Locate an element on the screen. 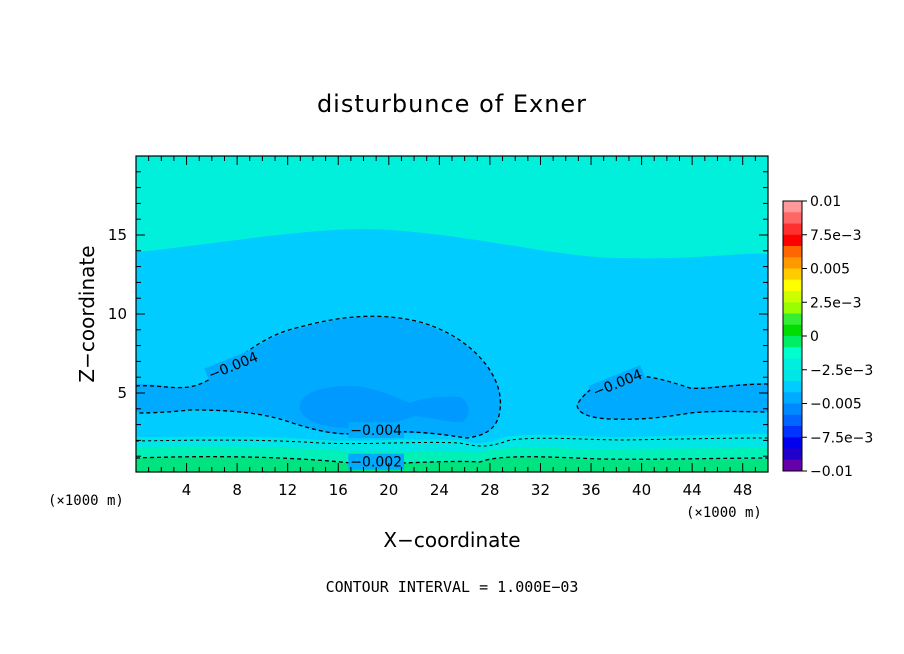 Image resolution: width=904 pixels, height=654 pixels. colorbar-label: 2.5e−3 is located at coordinates (836, 303).